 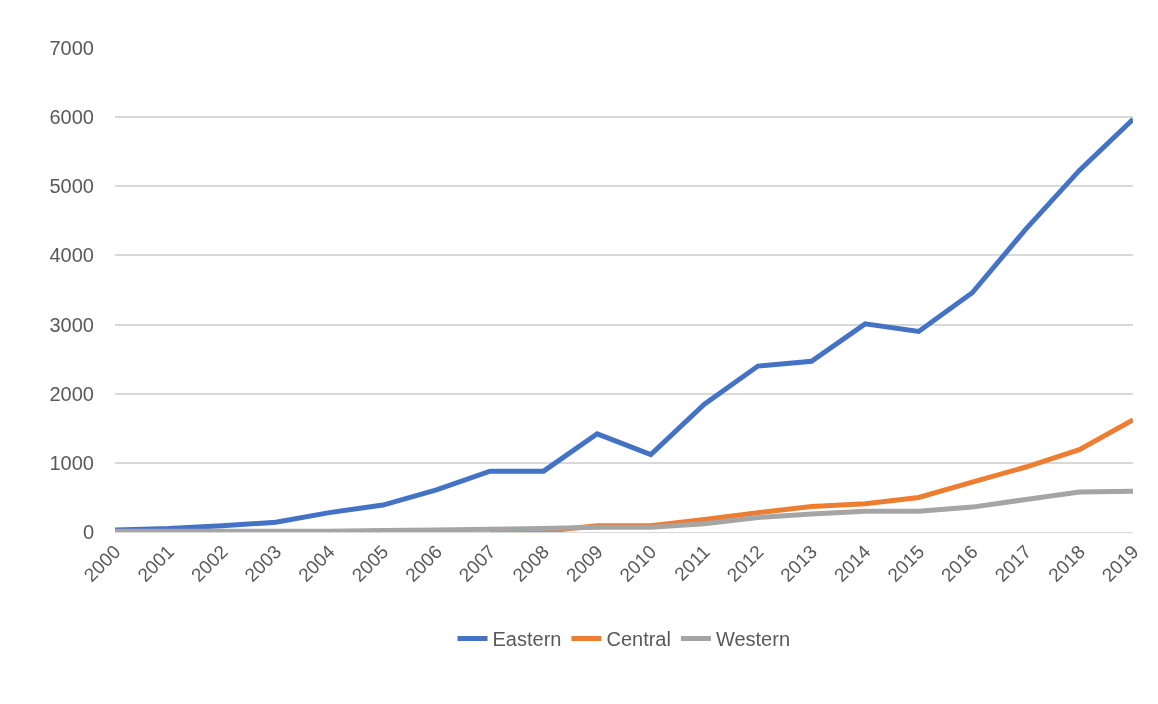 What do you see at coordinates (71, 186) in the screenshot?
I see `y-tick-label: 5000` at bounding box center [71, 186].